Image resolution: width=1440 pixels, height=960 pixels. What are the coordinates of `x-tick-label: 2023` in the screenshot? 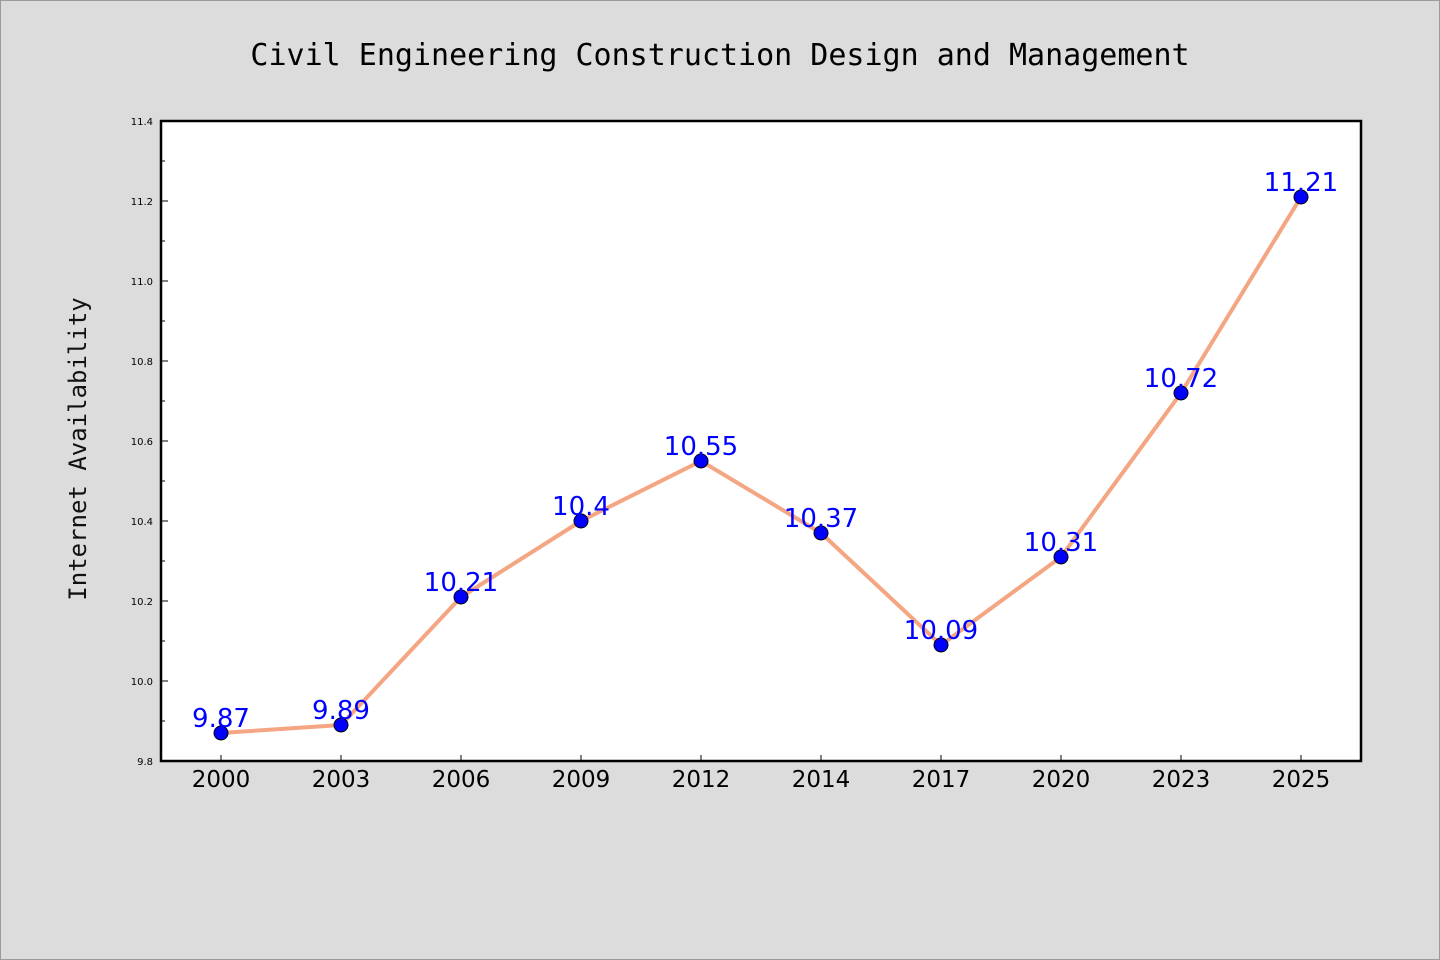 It's located at (1181, 780).